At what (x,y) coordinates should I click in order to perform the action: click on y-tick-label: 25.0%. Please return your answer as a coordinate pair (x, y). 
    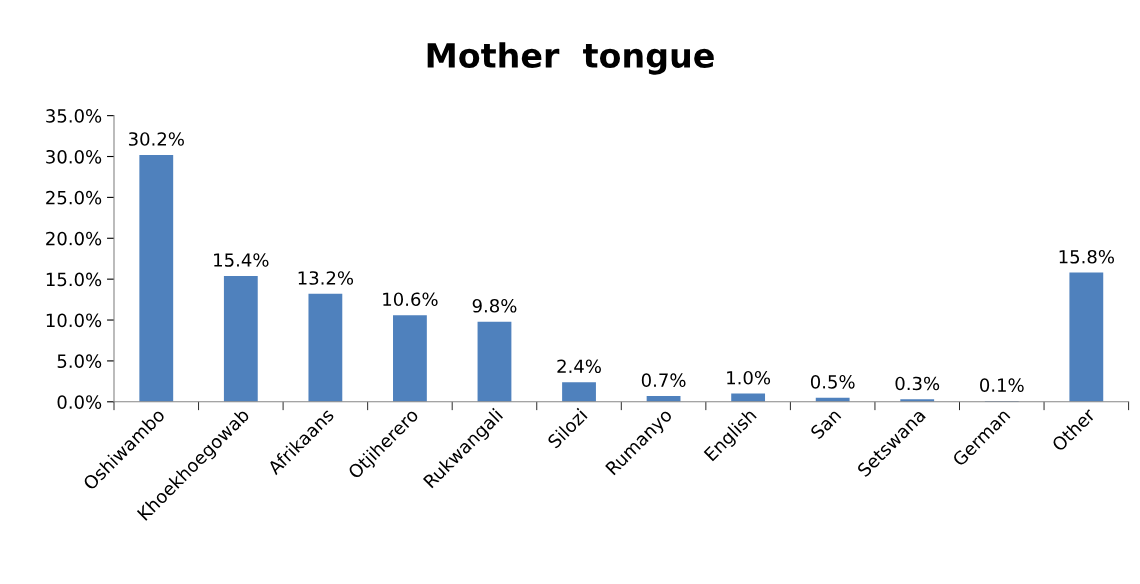
    Looking at the image, I should click on (74, 197).